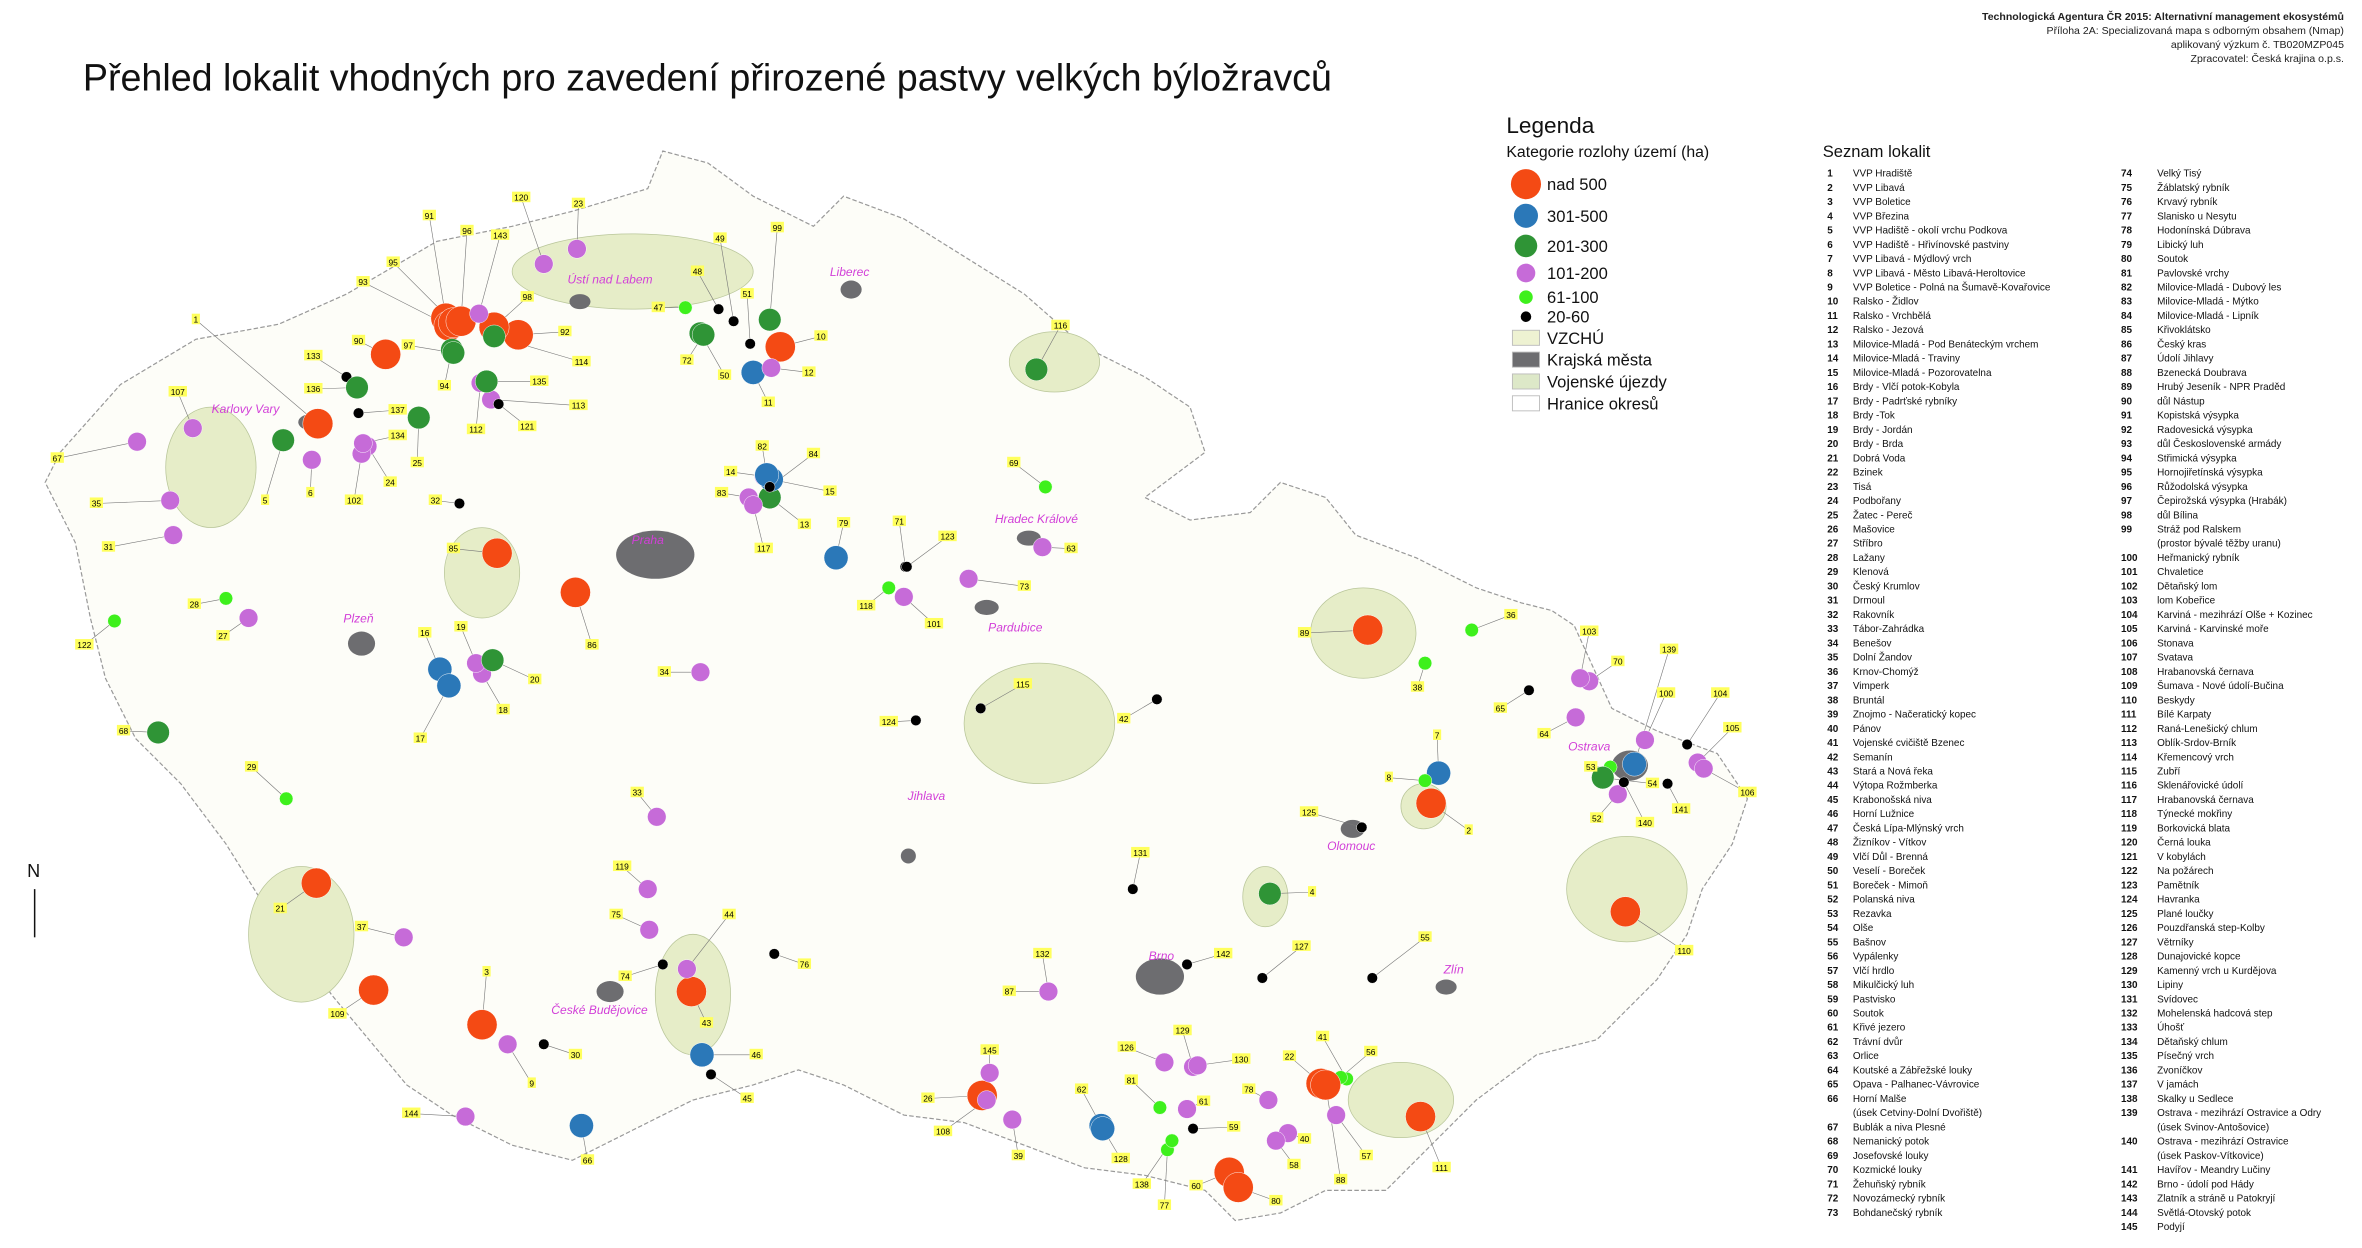 This screenshot has width=2362, height=1248. I want to click on list-name: Pouzdřanská step-Kolby, so click(2211, 928).